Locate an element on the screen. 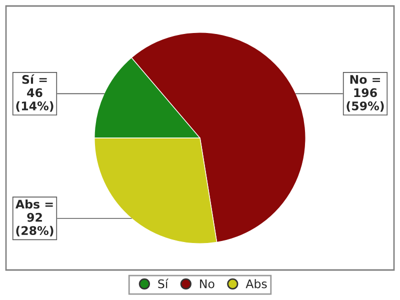 Image resolution: width=400 pixels, height=300 pixels. legend-label: No is located at coordinates (207, 283).